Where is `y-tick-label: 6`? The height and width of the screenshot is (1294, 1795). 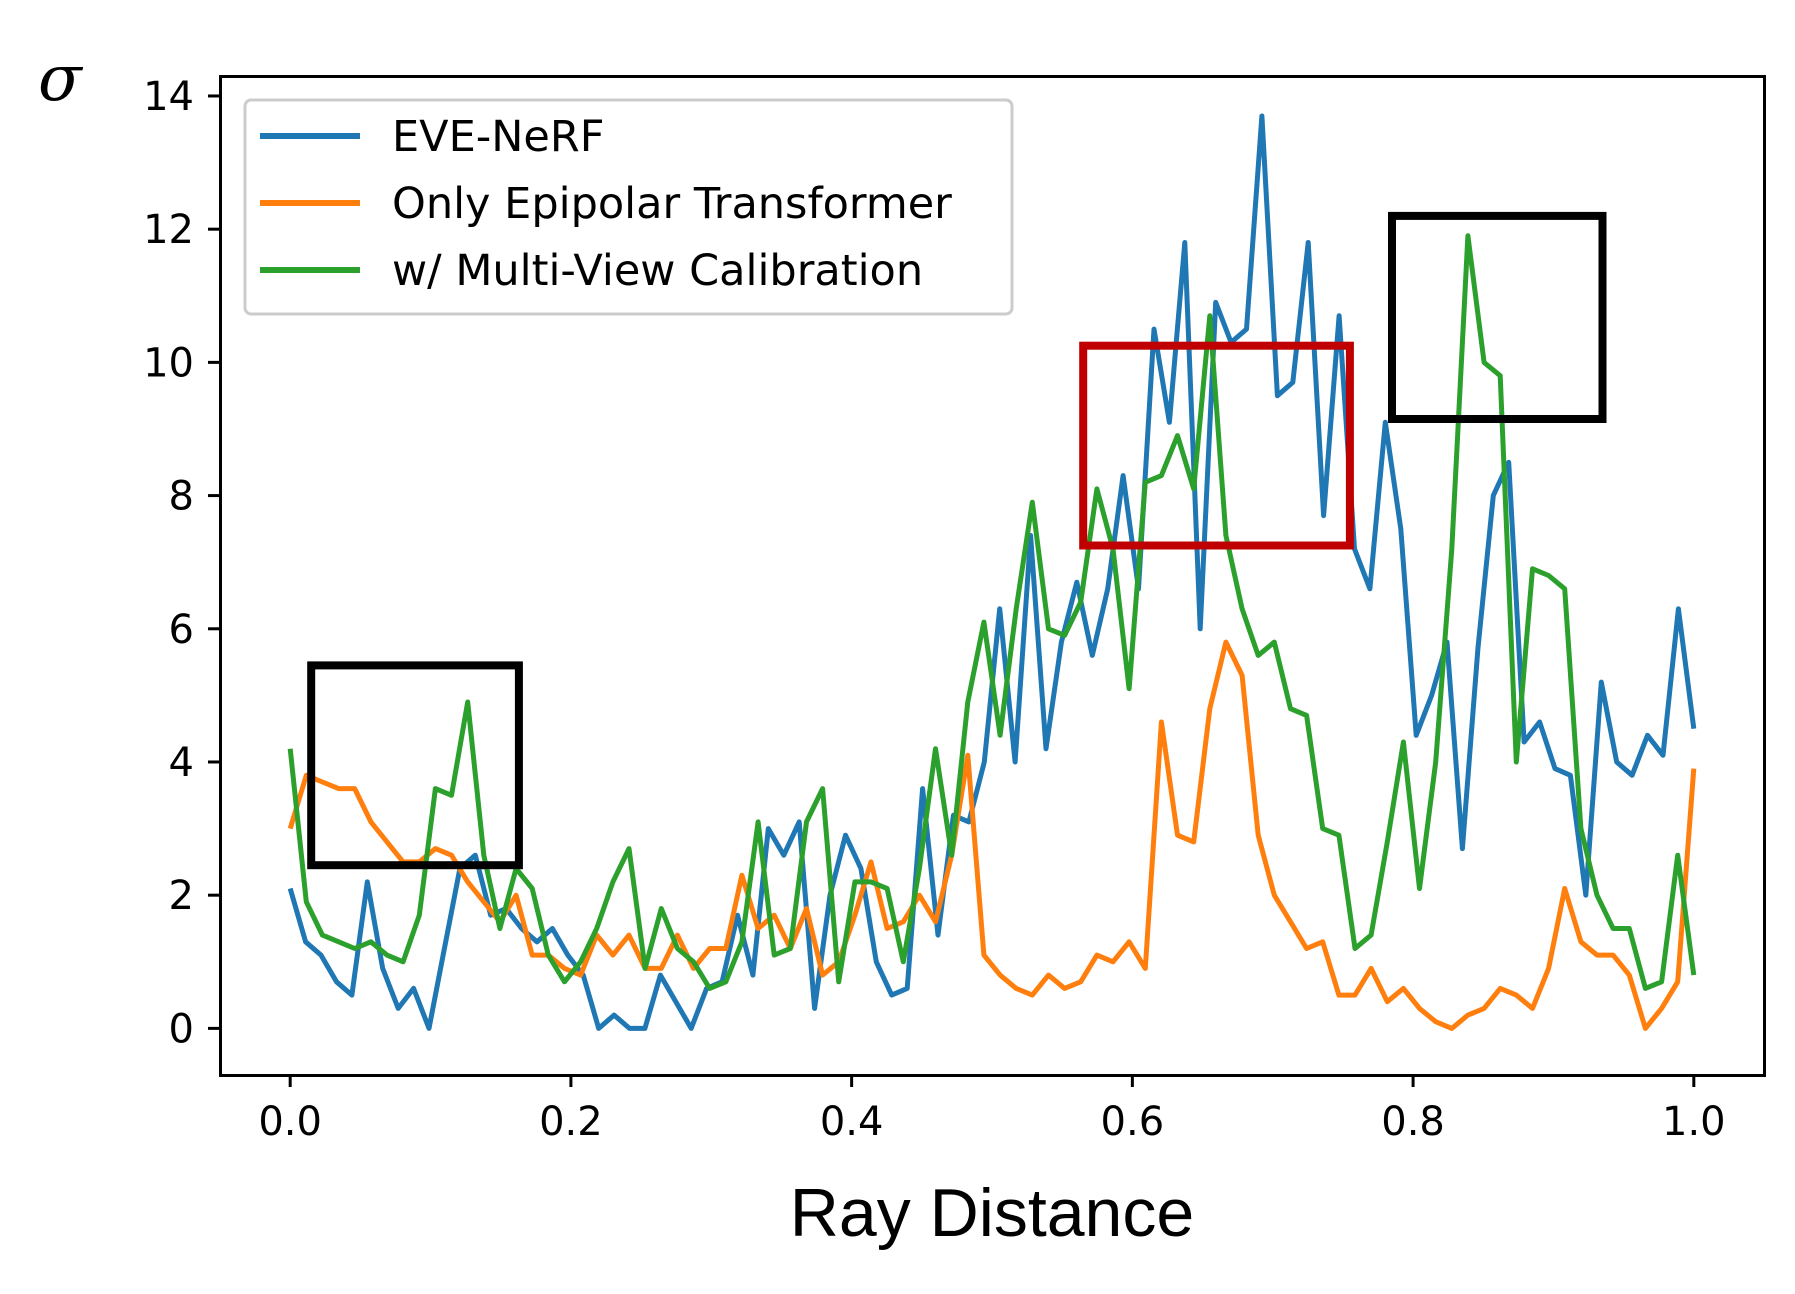 y-tick-label: 6 is located at coordinates (181, 630).